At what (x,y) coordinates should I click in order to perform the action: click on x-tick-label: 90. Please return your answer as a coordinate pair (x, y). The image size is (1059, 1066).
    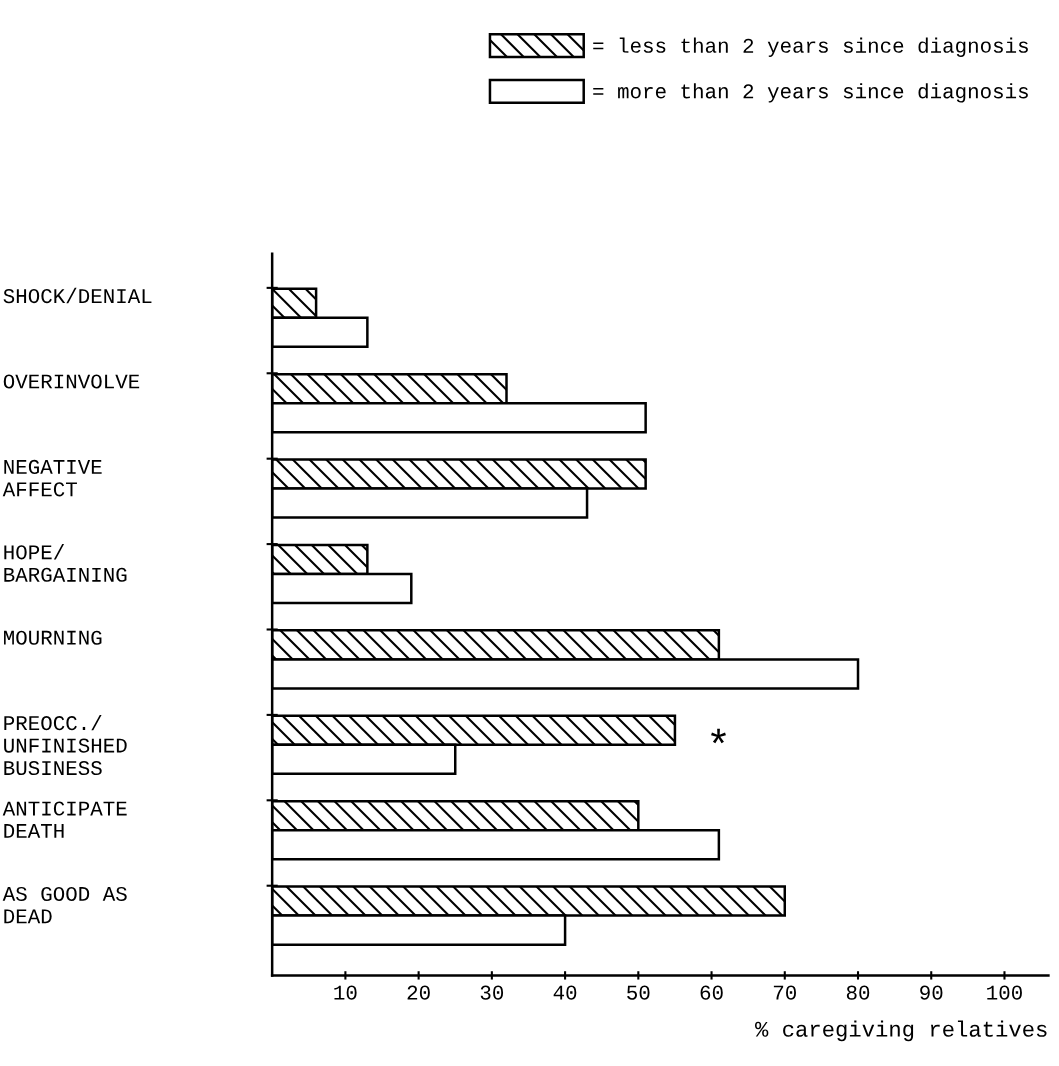
    Looking at the image, I should click on (931, 992).